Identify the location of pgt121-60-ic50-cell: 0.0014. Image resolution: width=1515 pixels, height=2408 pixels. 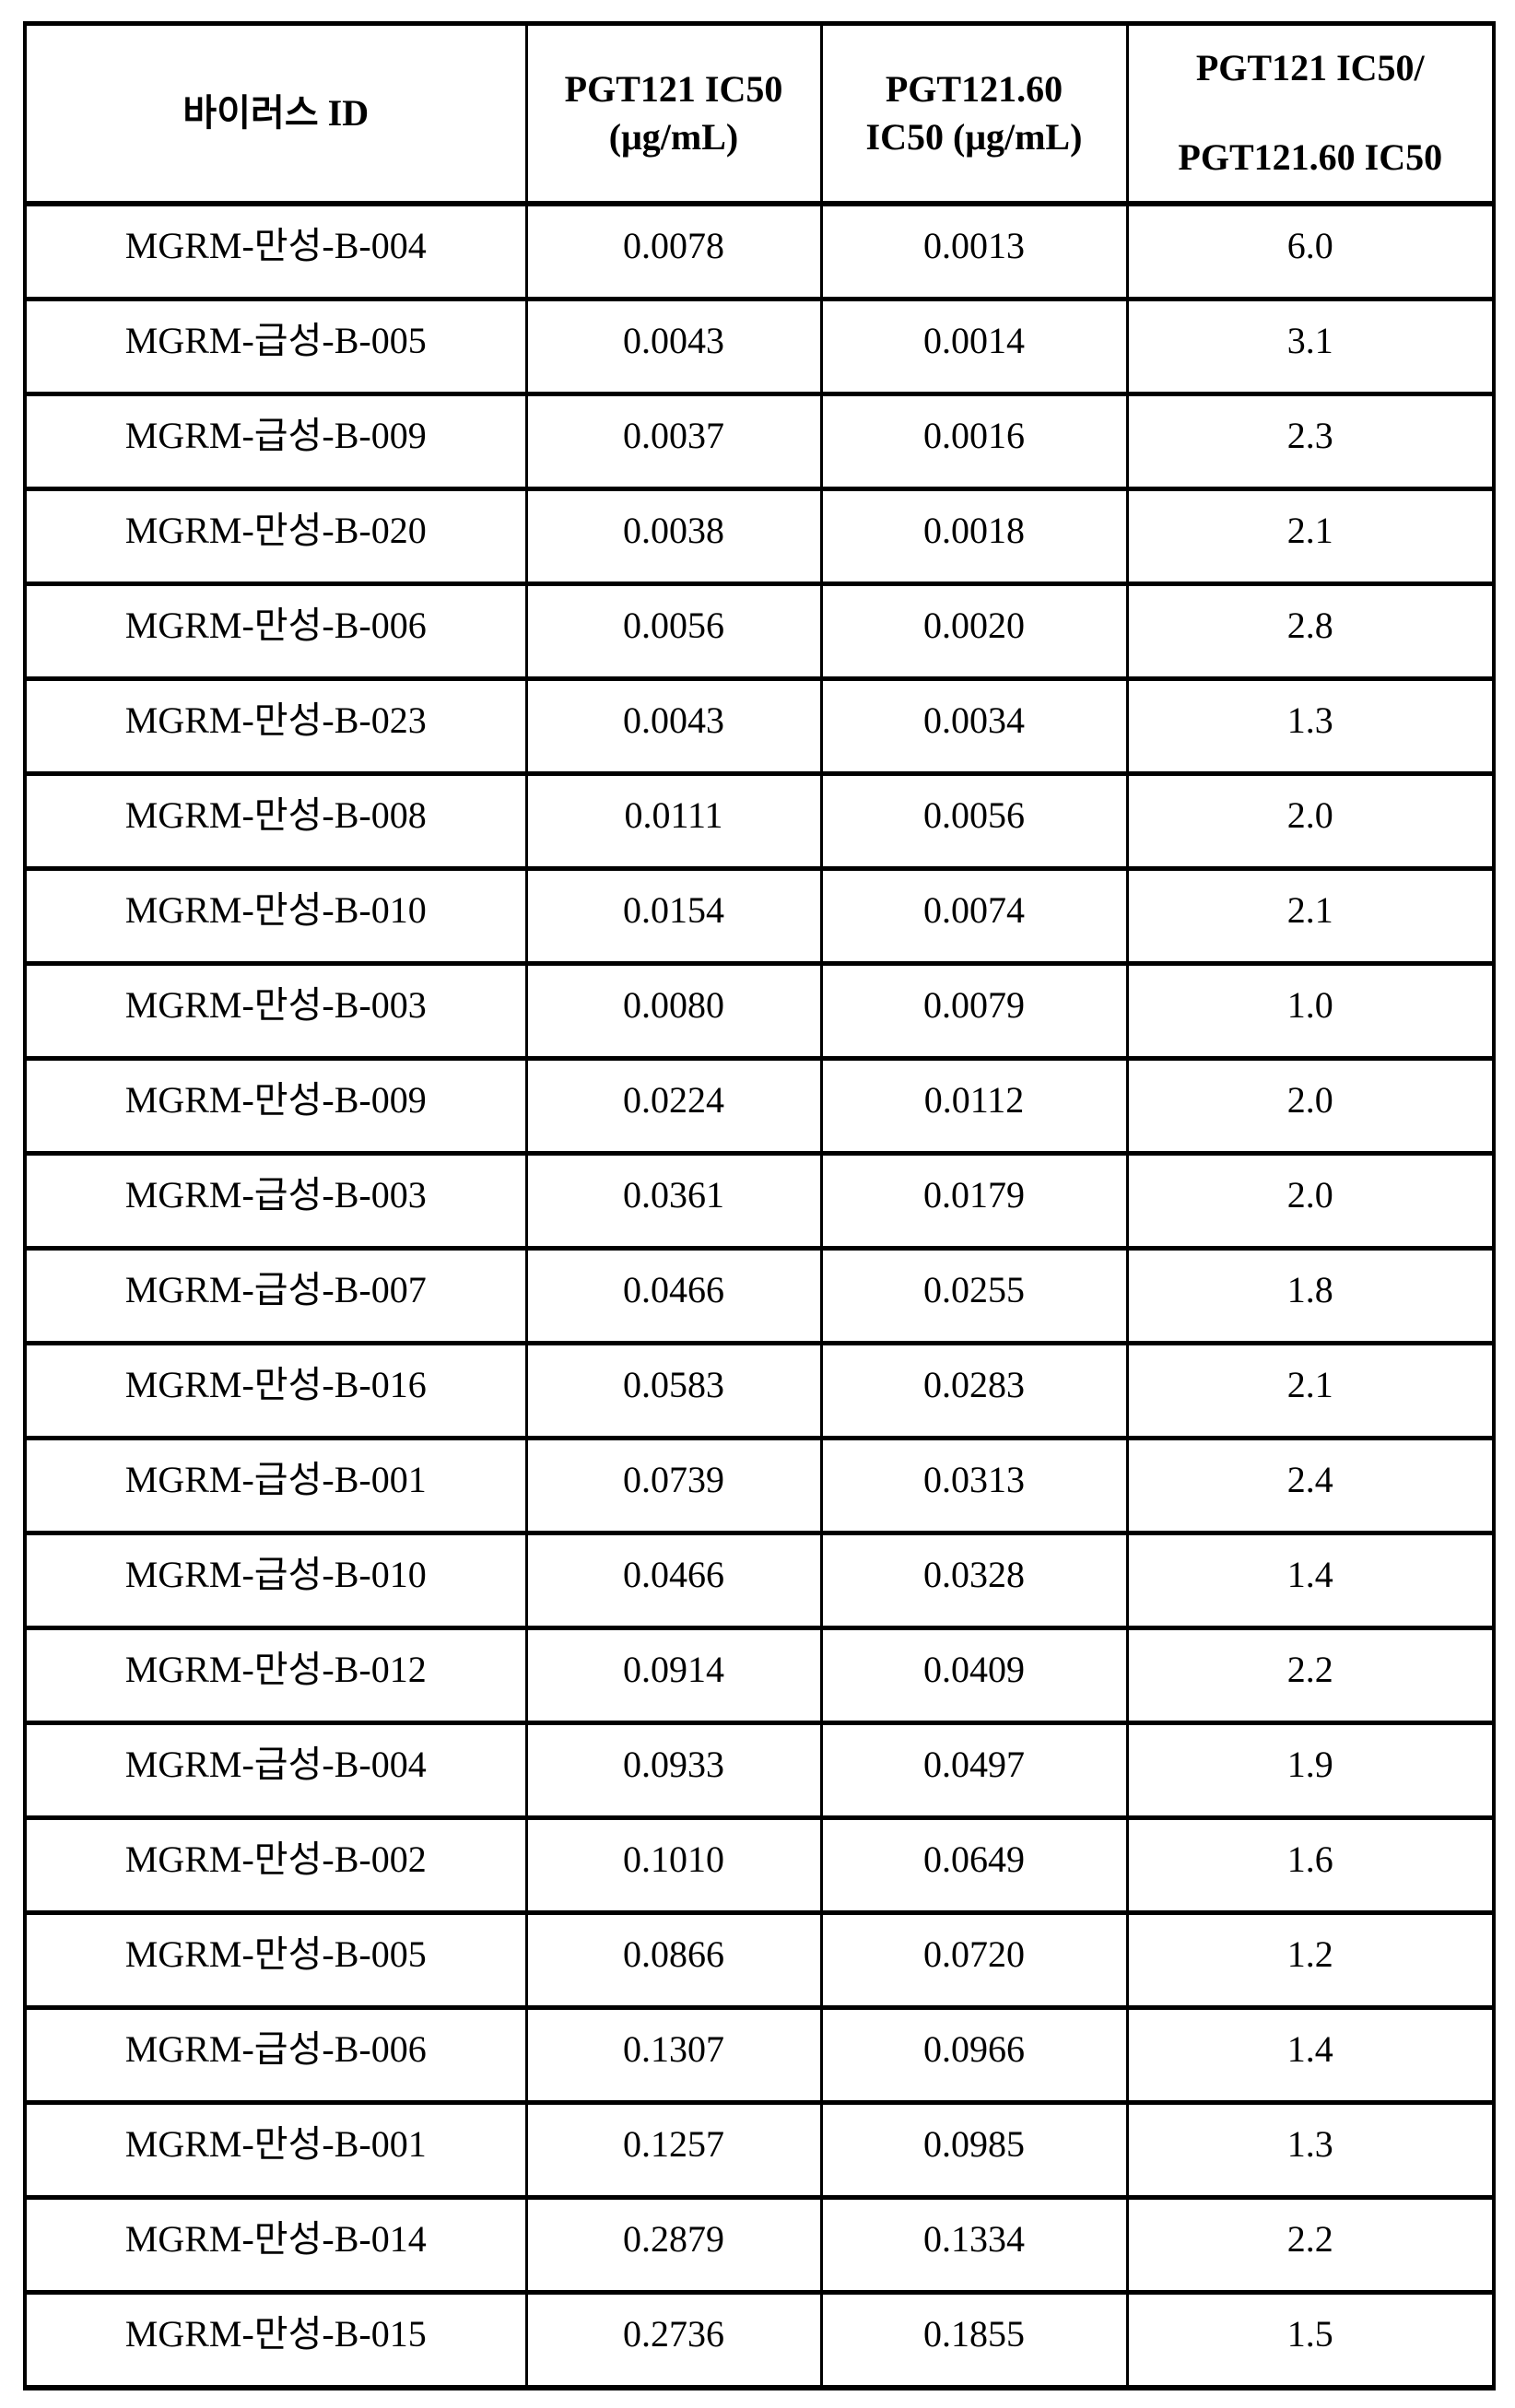
(974, 346).